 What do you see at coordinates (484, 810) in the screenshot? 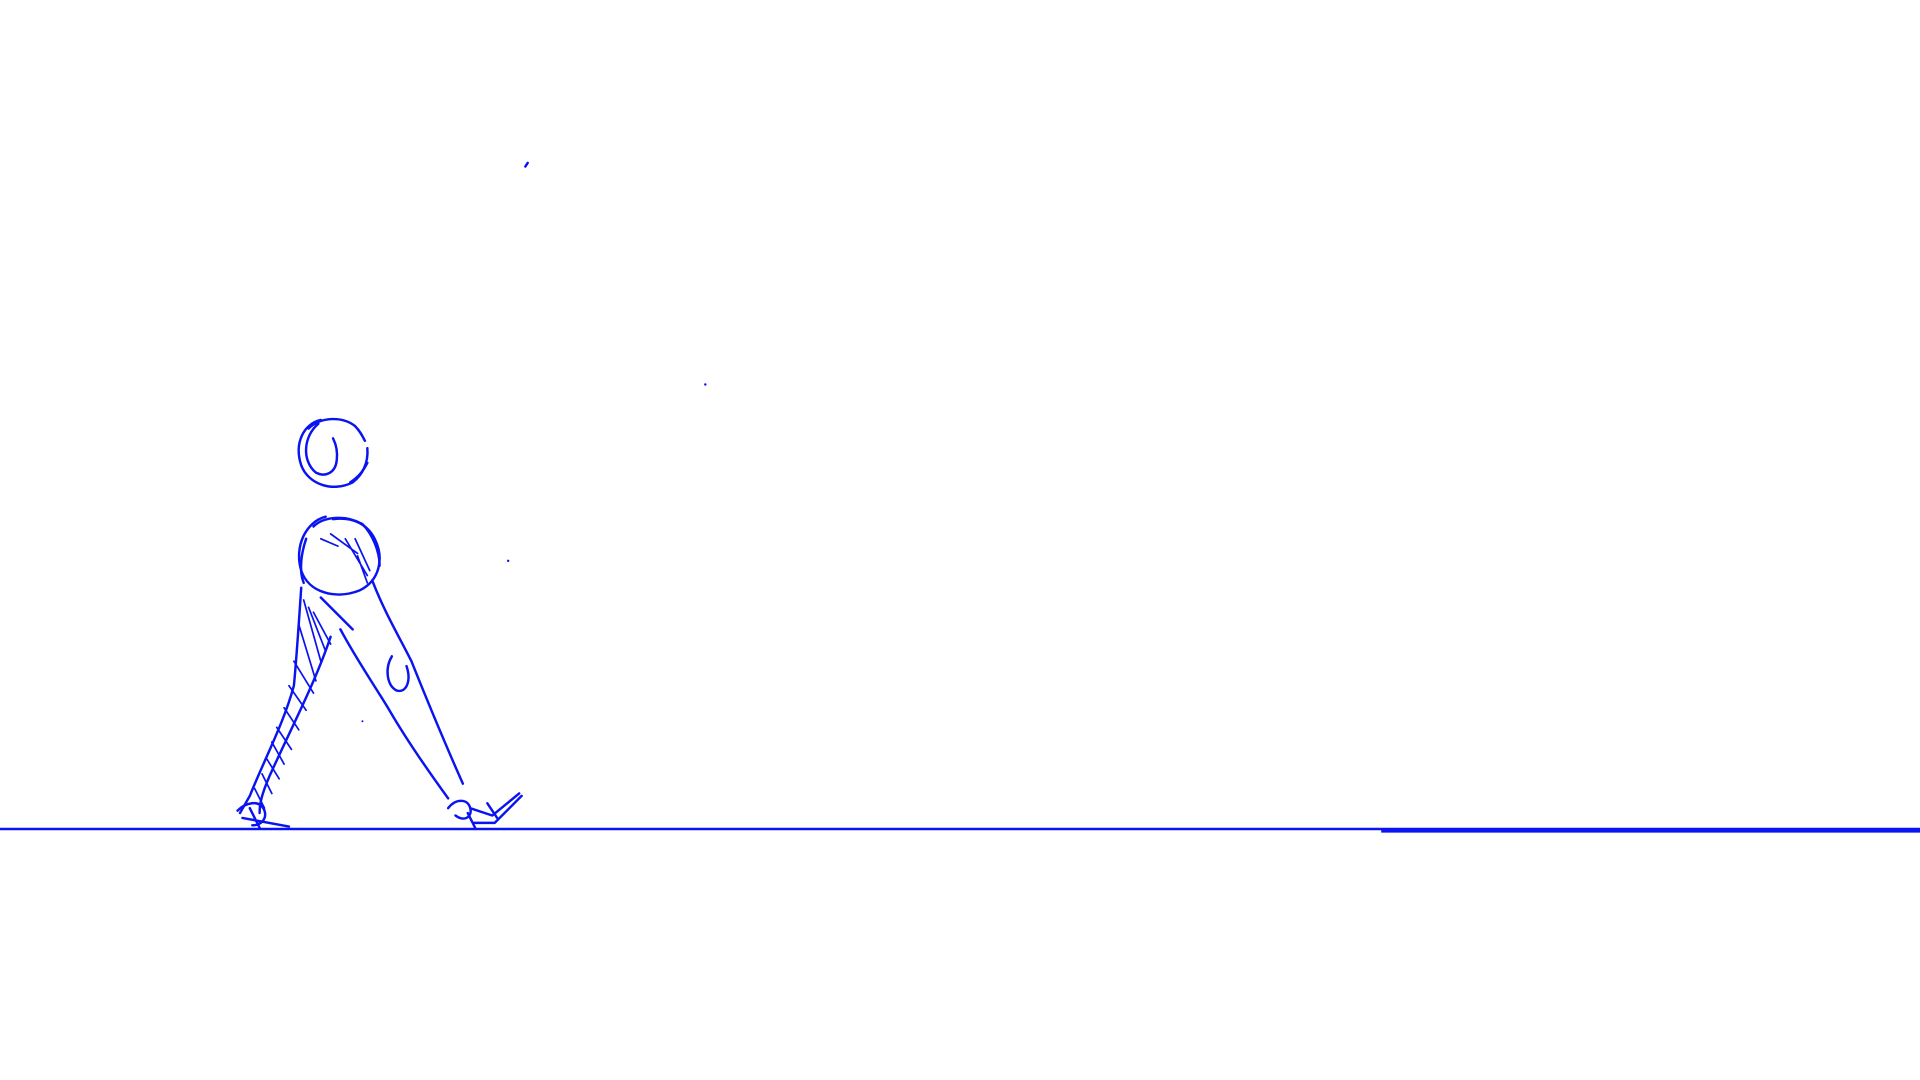
I see `front-foot-stroke` at bounding box center [484, 810].